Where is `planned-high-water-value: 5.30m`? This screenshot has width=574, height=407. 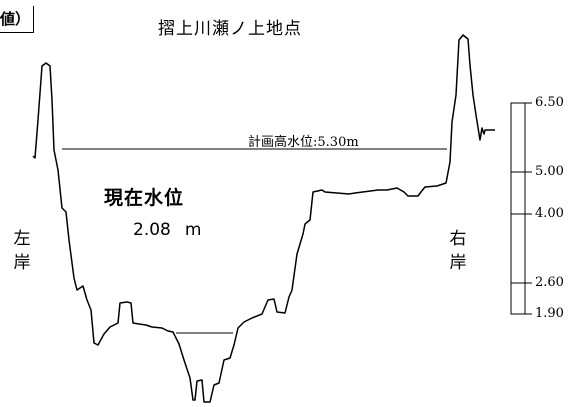 planned-high-water-value: 5.30m is located at coordinates (338, 142).